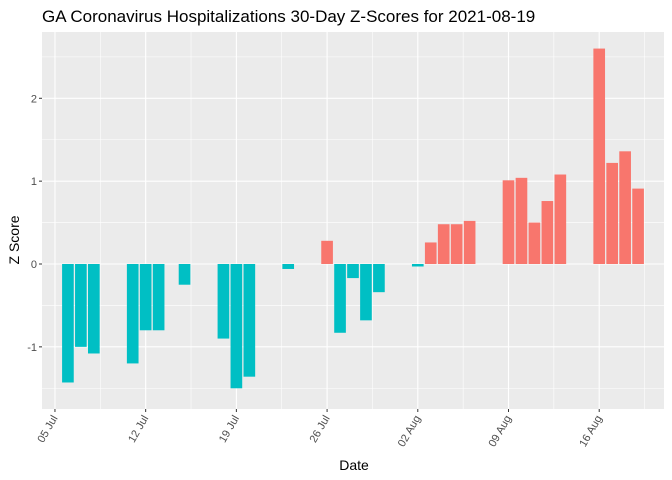 This screenshot has width=672, height=480. Describe the element at coordinates (32, 348) in the screenshot. I see `y-tick-label: -1` at that location.